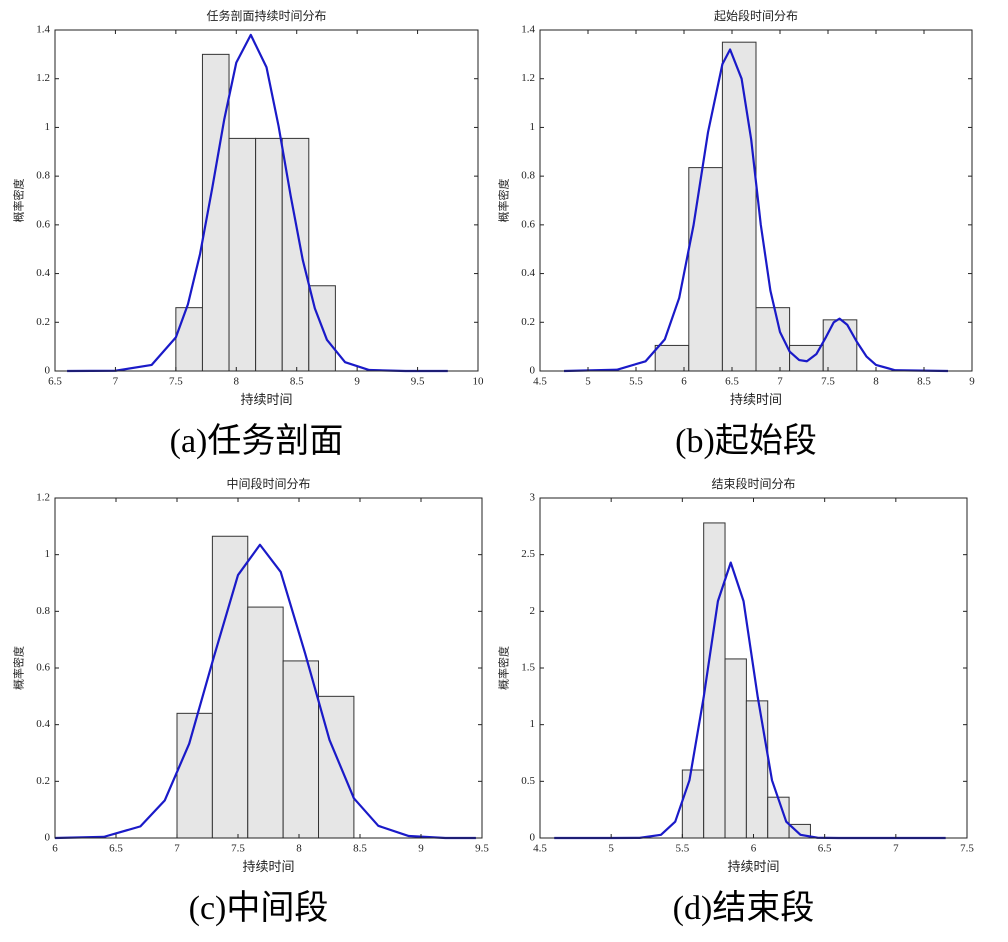  What do you see at coordinates (266, 15) in the screenshot?
I see `chart-title: 任务剖面持续时间分布` at bounding box center [266, 15].